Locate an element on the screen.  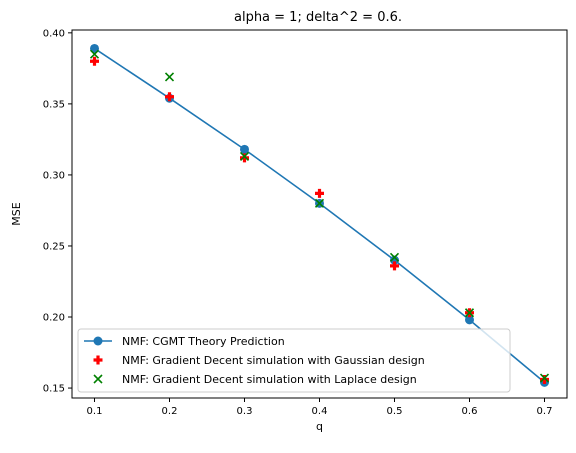
y-tick-label: 0.30 is located at coordinates (54, 175).